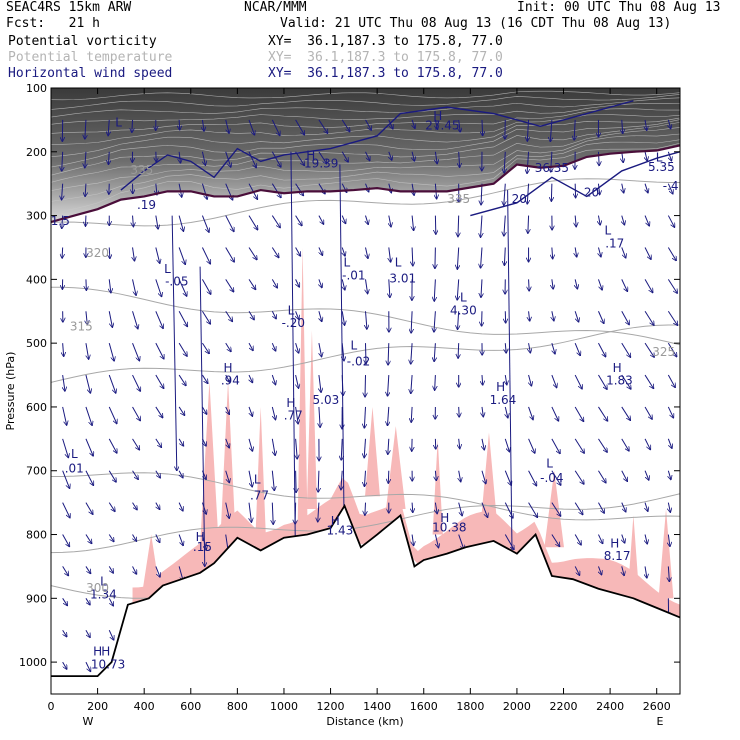 The height and width of the screenshot is (740, 740). Describe the element at coordinates (575, 184) in the screenshot. I see `wind-speed-contour` at that location.